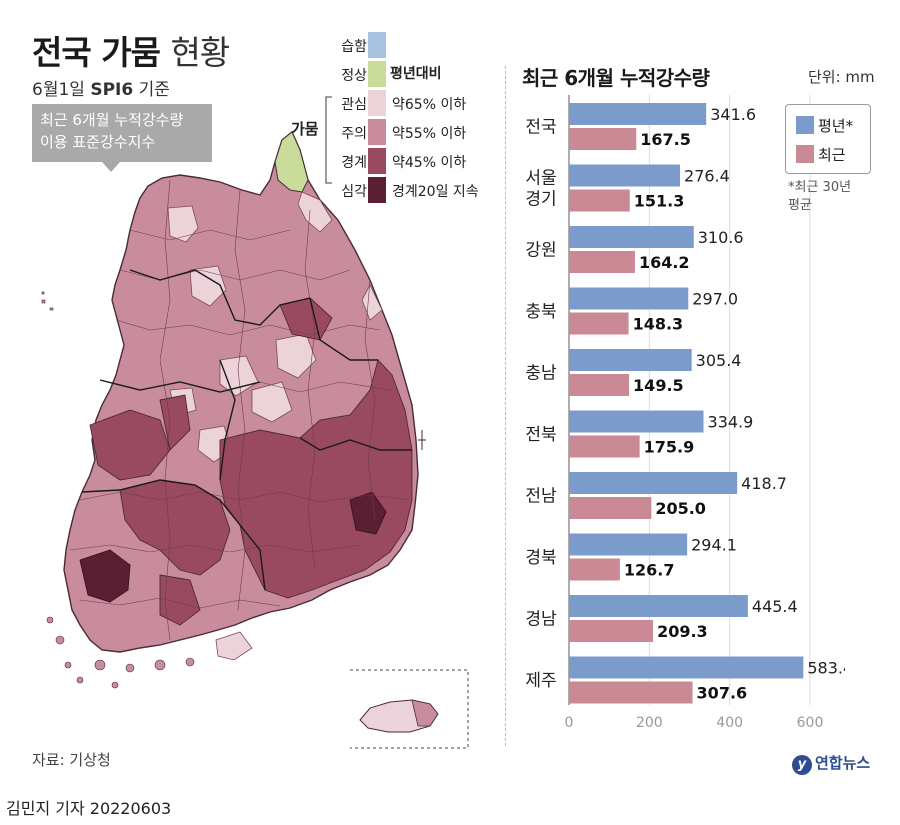 This screenshot has height=825, width=900. I want to click on province-boundaries, so click(246, 430).